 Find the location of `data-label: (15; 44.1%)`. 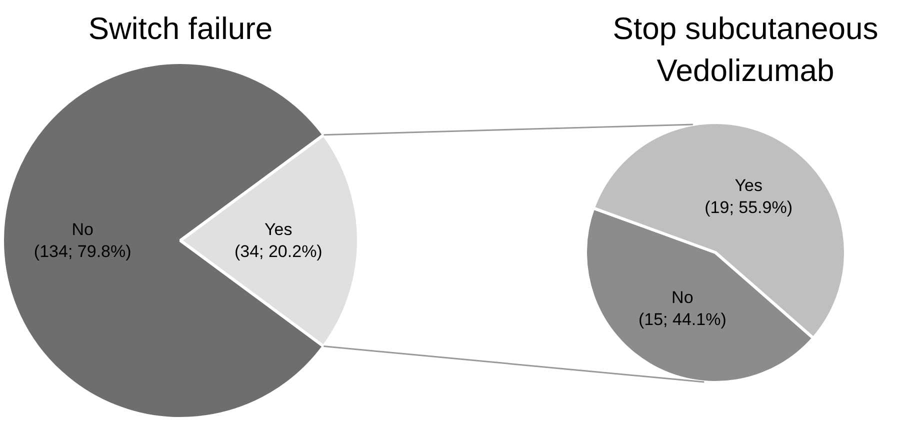

data-label: (15; 44.1%) is located at coordinates (682, 319).